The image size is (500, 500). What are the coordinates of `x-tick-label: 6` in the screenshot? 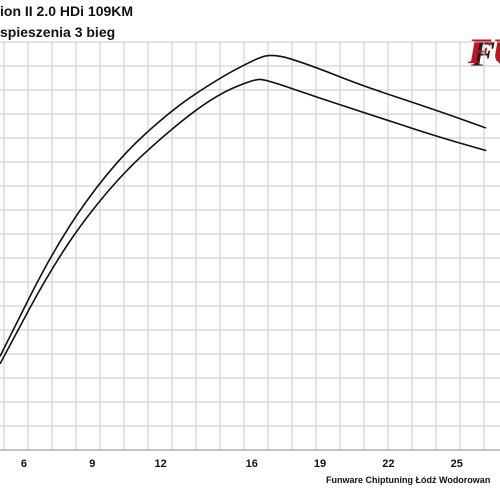 It's located at (24, 464).